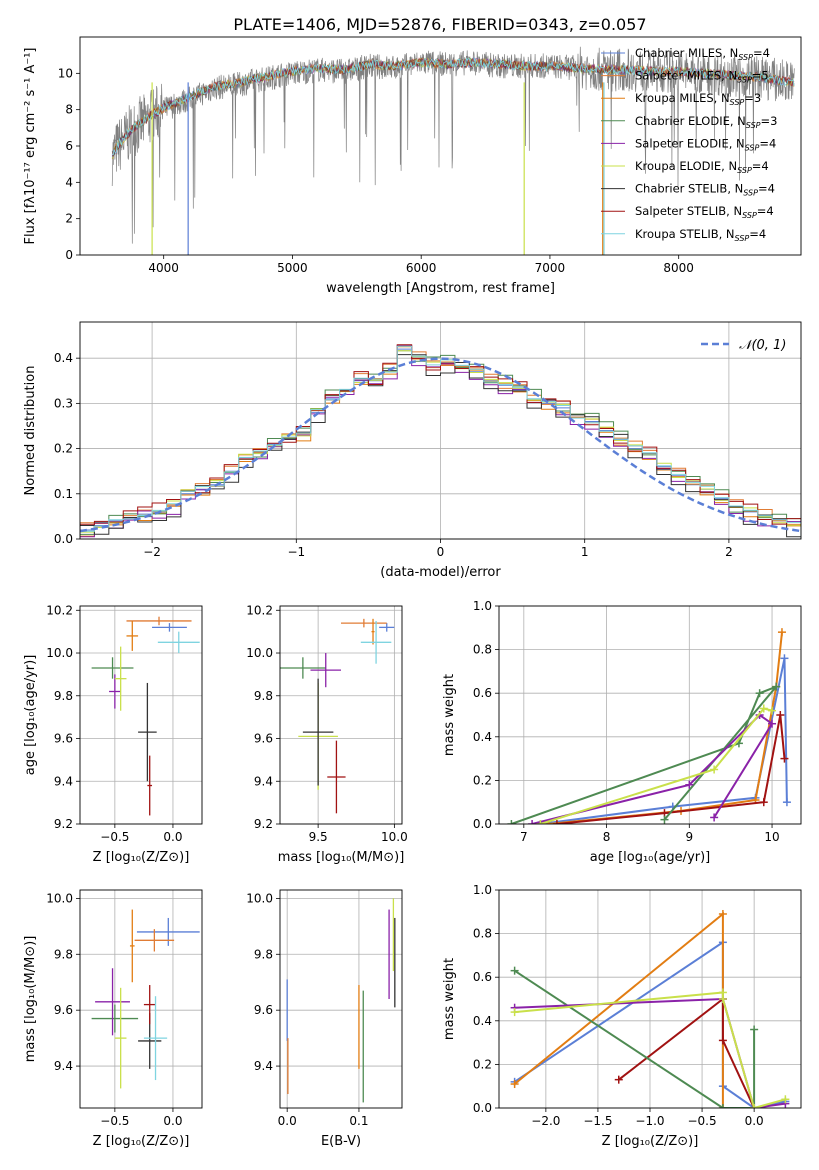  What do you see at coordinates (762, 345) in the screenshot?
I see `legend-label: 𝒩(0, 1)` at bounding box center [762, 345].